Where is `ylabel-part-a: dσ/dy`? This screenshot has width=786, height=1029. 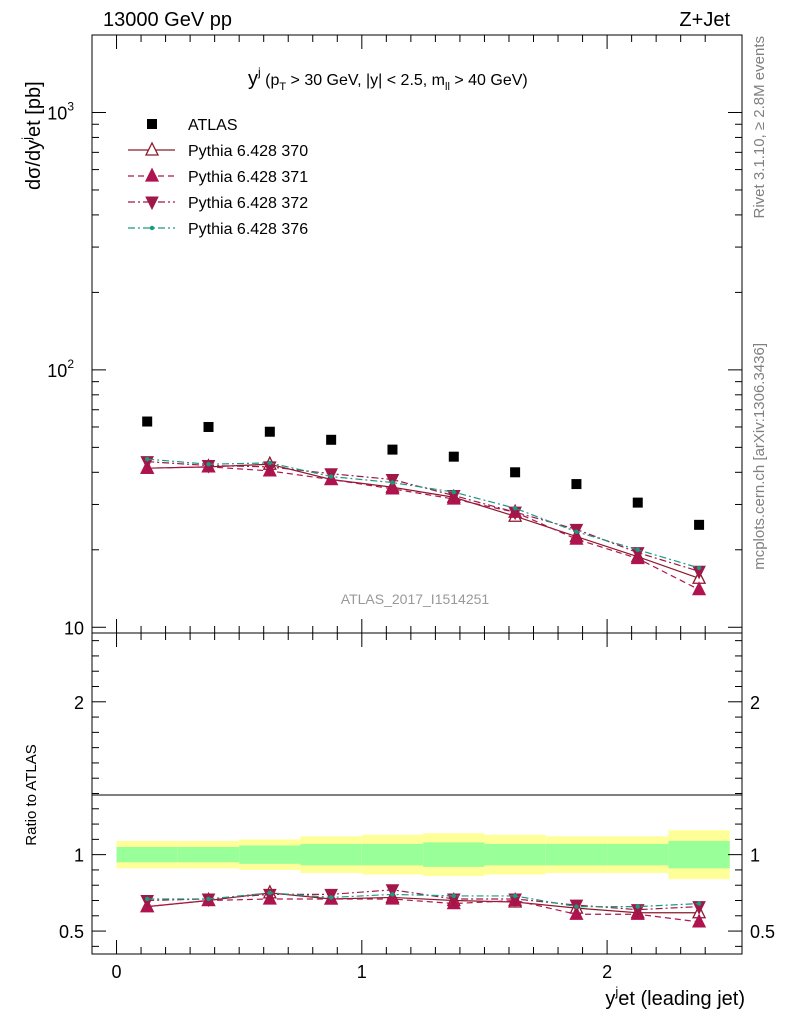 ylabel-part-a: dσ/dy is located at coordinates (34, 165).